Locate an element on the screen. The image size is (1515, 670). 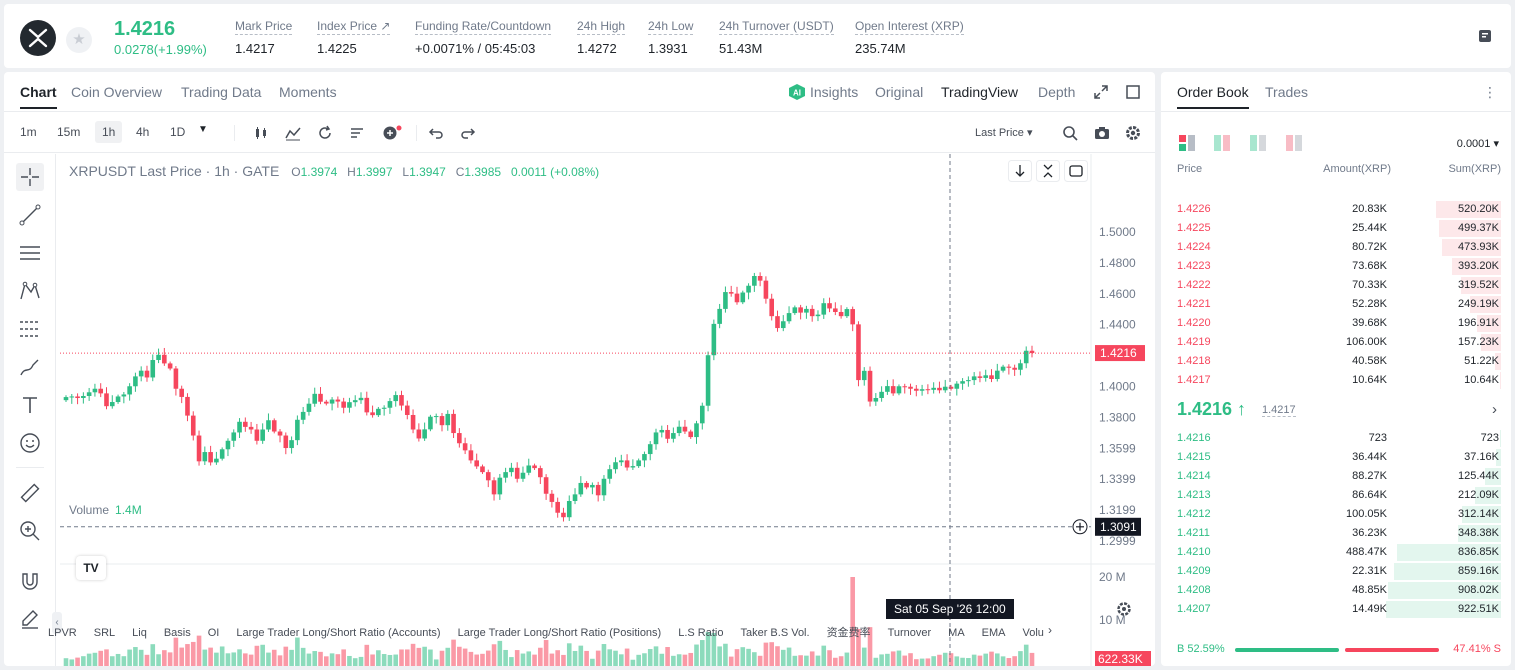
view-depth: Depth is located at coordinates (1057, 92).